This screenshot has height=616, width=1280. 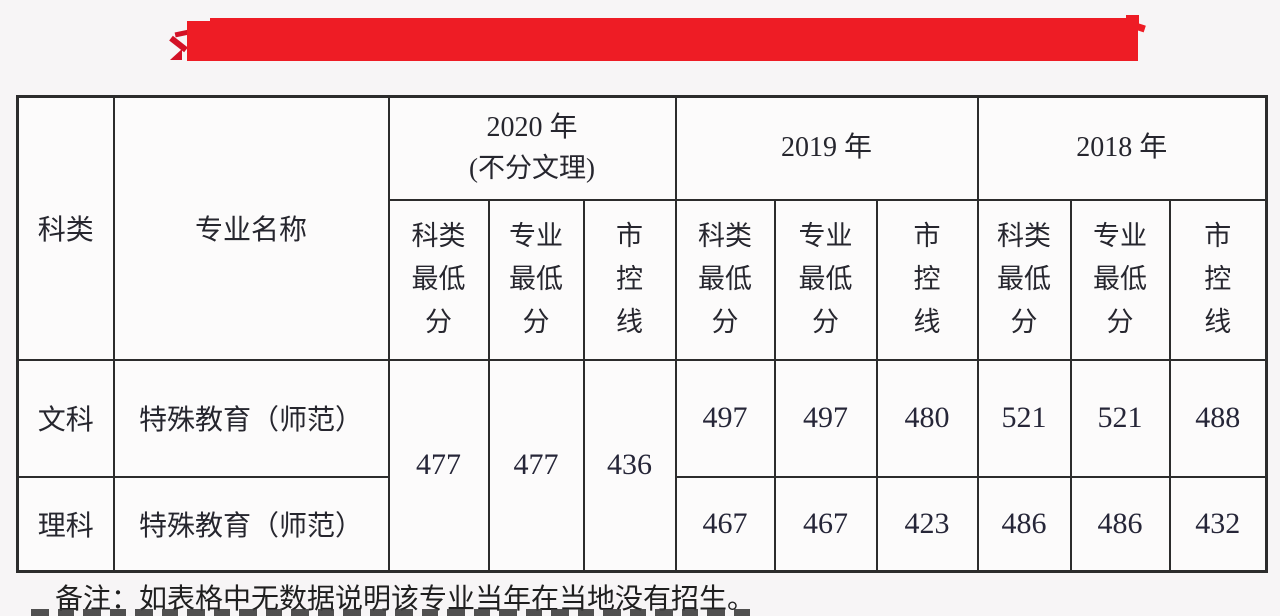 What do you see at coordinates (825, 279) in the screenshot?
I see `header-2019-major-min: 专业 最低 分` at bounding box center [825, 279].